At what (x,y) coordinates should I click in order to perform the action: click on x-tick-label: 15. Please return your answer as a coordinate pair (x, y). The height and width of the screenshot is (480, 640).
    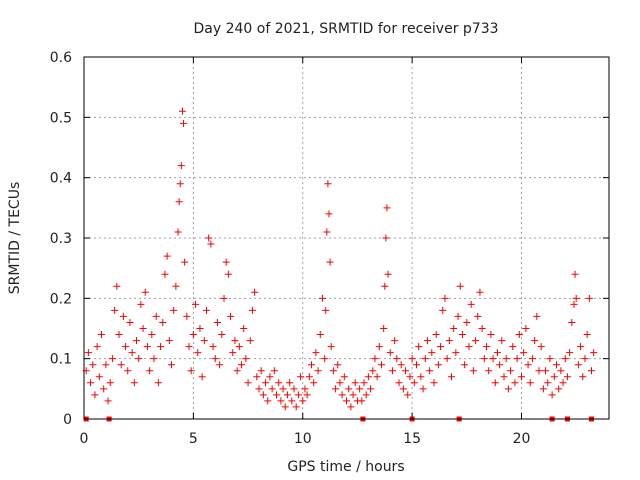
    Looking at the image, I should click on (412, 439).